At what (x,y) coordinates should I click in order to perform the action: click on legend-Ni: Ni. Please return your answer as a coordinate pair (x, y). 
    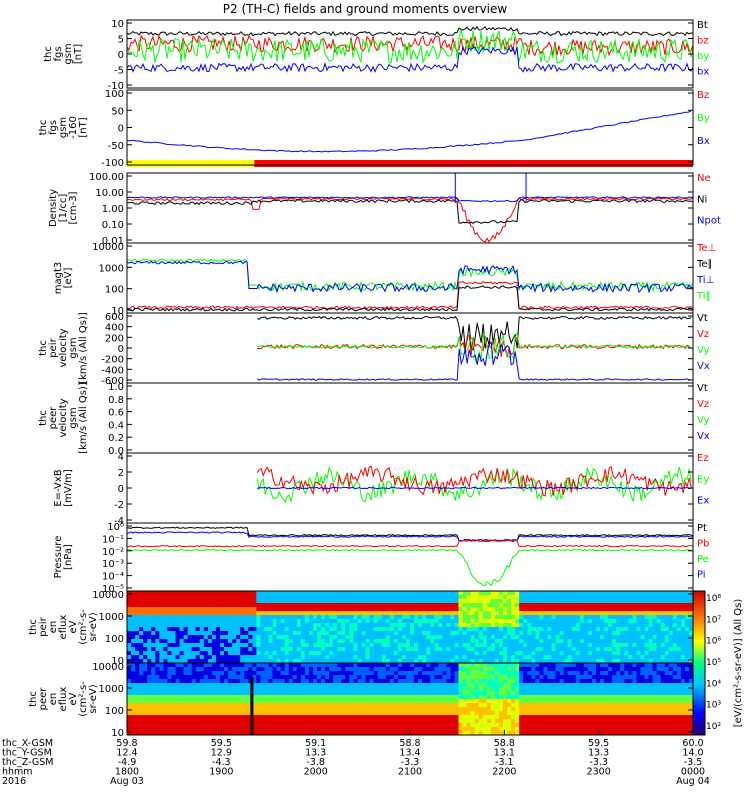
    Looking at the image, I should click on (702, 199).